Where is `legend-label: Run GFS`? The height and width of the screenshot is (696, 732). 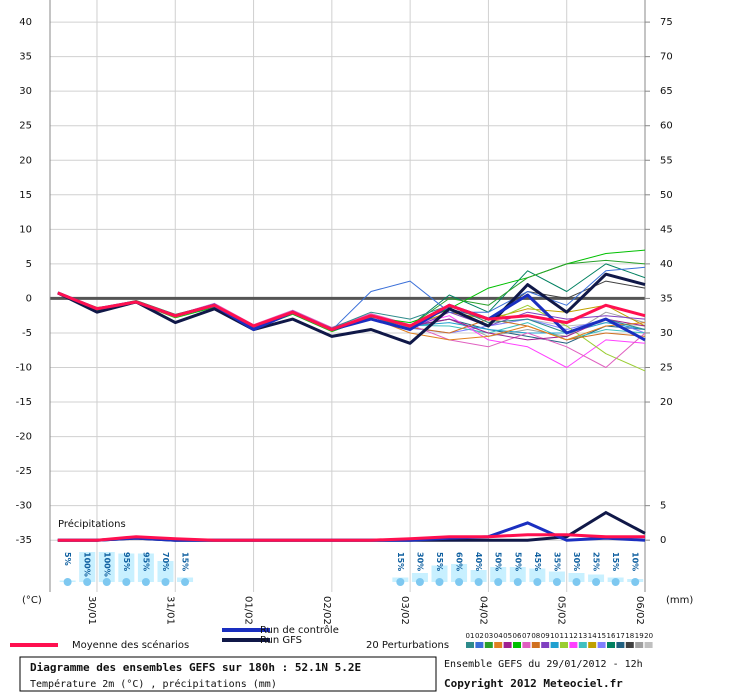
legend-label: Run GFS is located at coordinates (281, 640).